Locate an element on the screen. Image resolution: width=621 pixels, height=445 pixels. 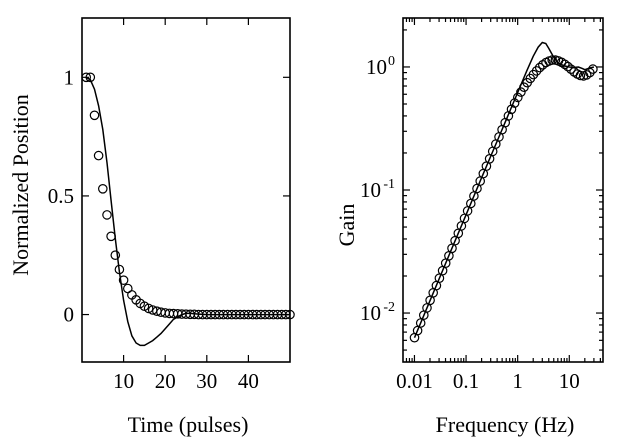
y-tick-exponent: 0 is located at coordinates (391, 61).